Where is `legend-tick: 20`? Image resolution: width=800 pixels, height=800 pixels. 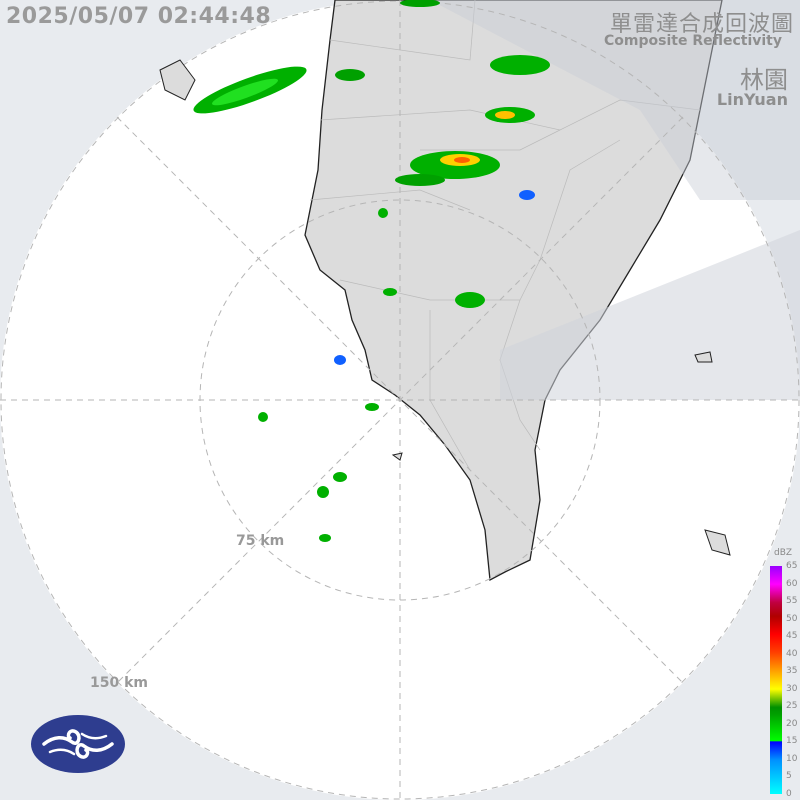
legend-tick: 20 is located at coordinates (792, 723).